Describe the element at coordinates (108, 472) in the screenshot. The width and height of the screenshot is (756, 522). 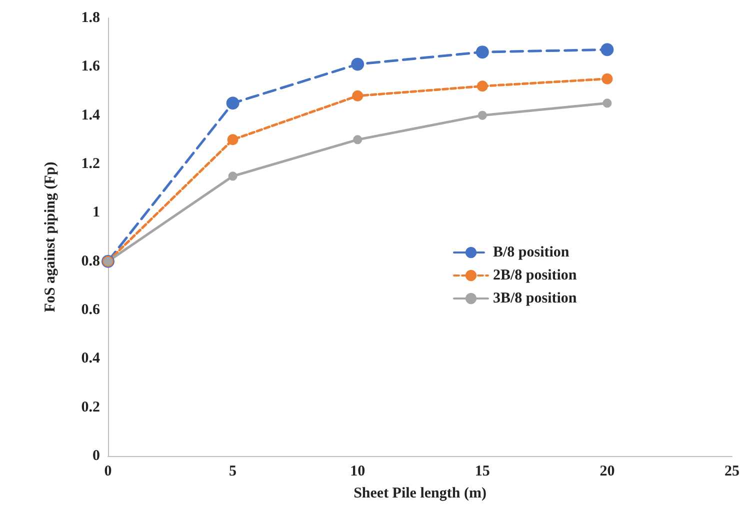
I see `x-tick-label: 0` at that location.